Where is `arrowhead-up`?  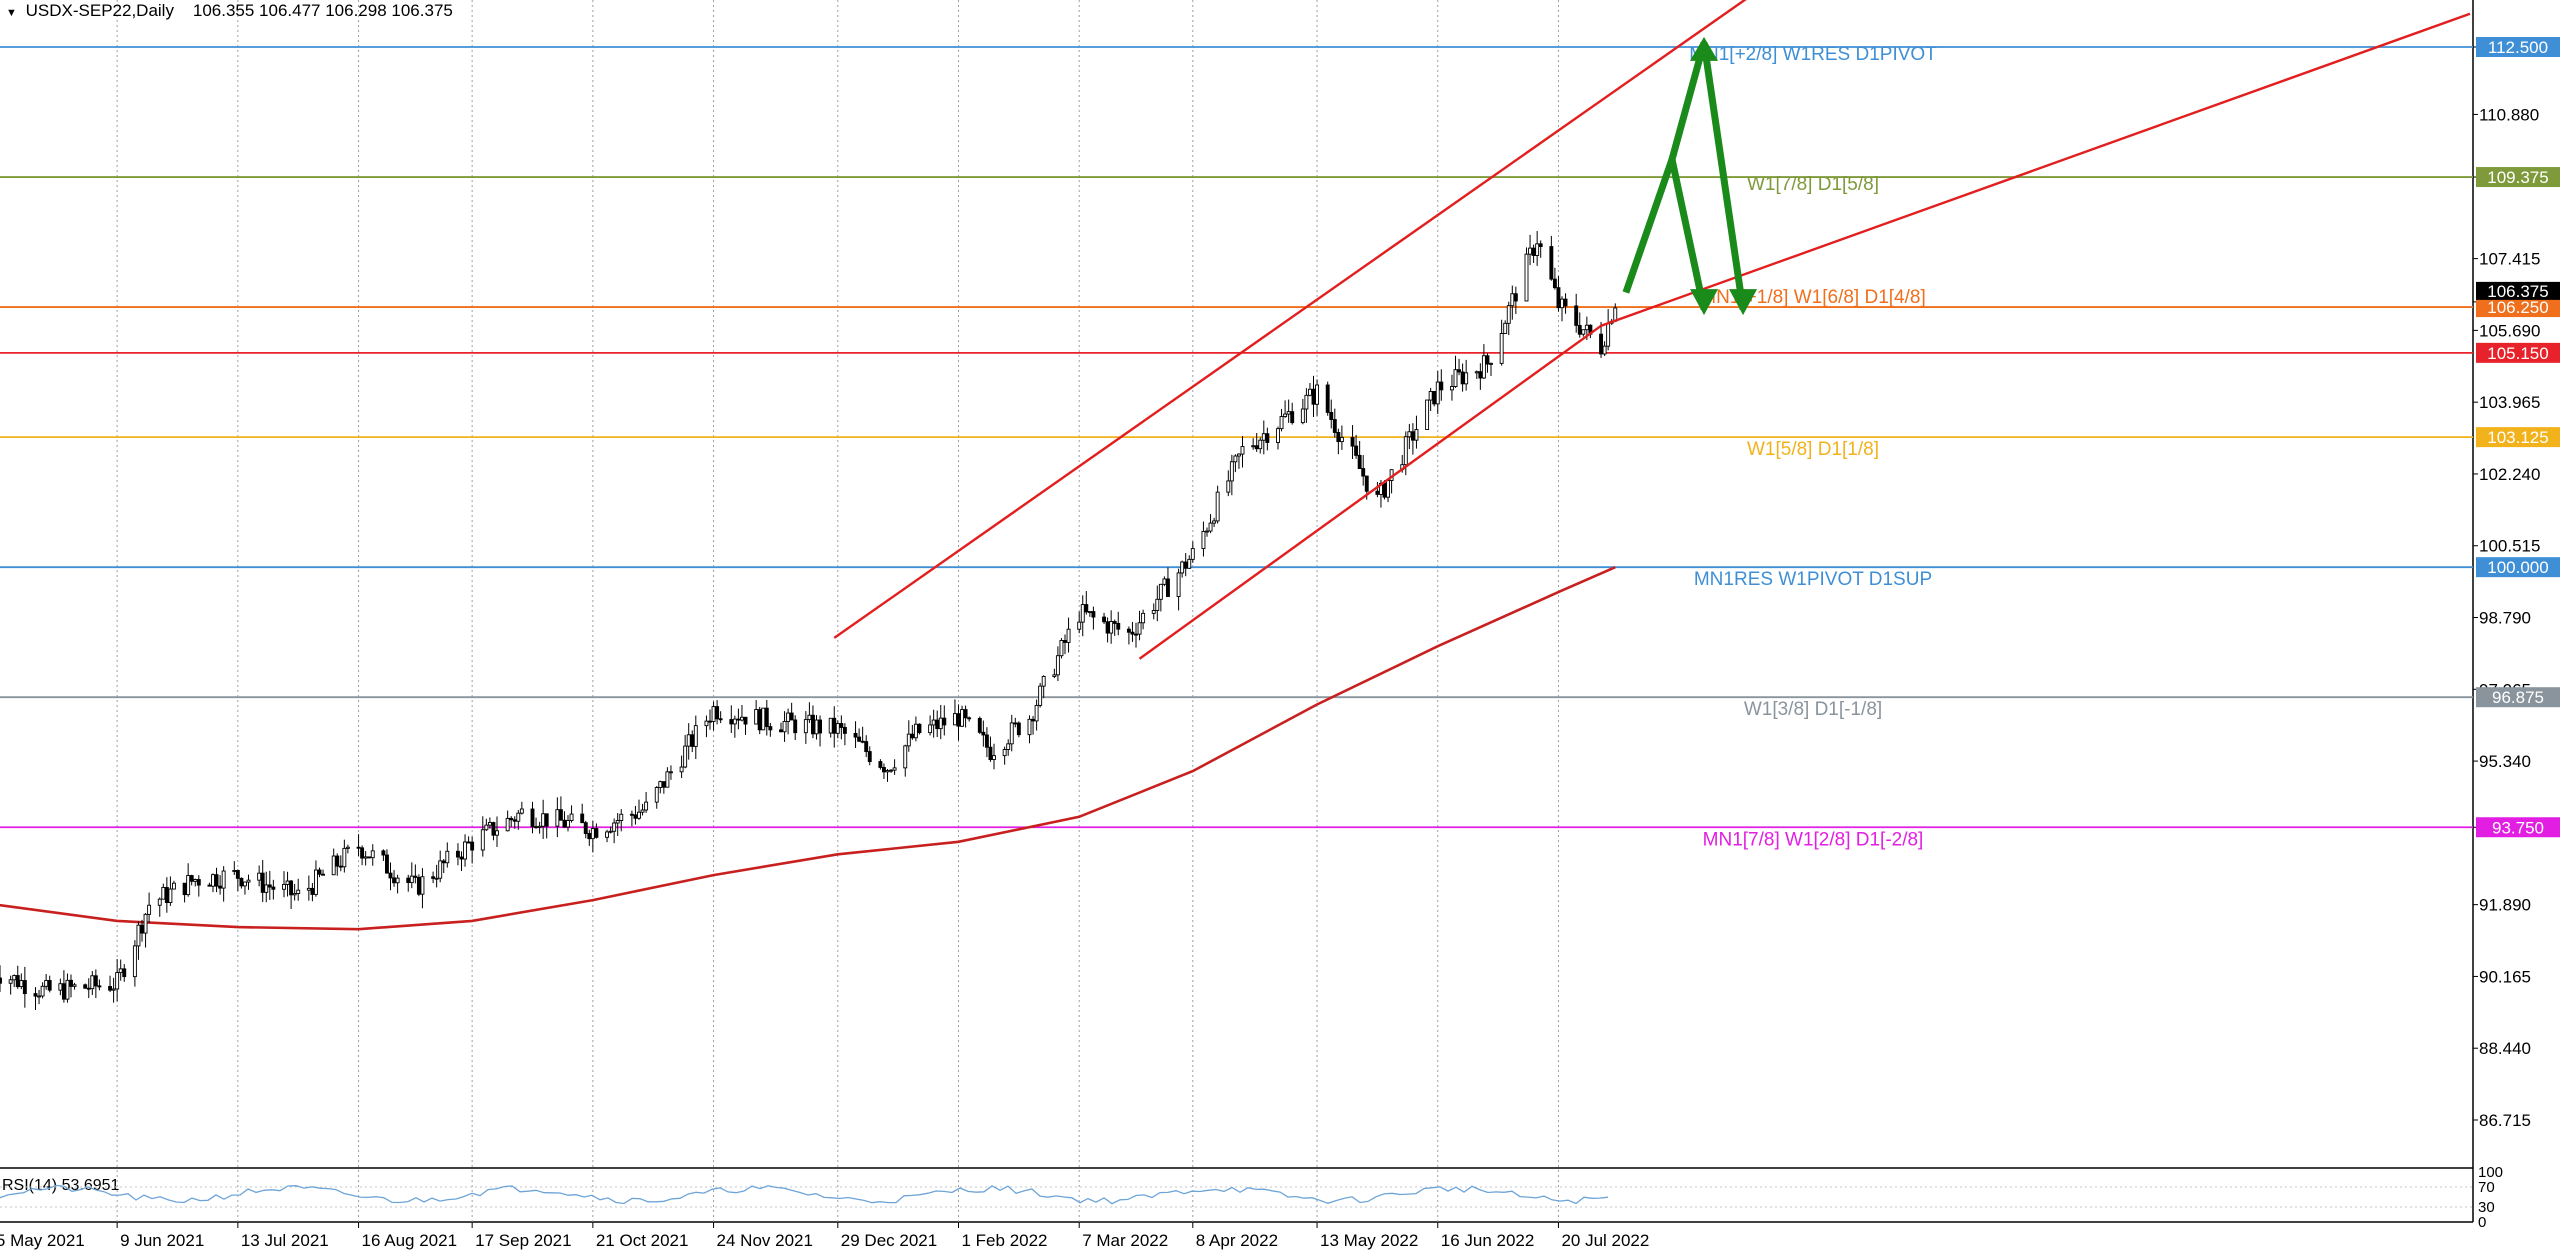 arrowhead-up is located at coordinates (1704, 48).